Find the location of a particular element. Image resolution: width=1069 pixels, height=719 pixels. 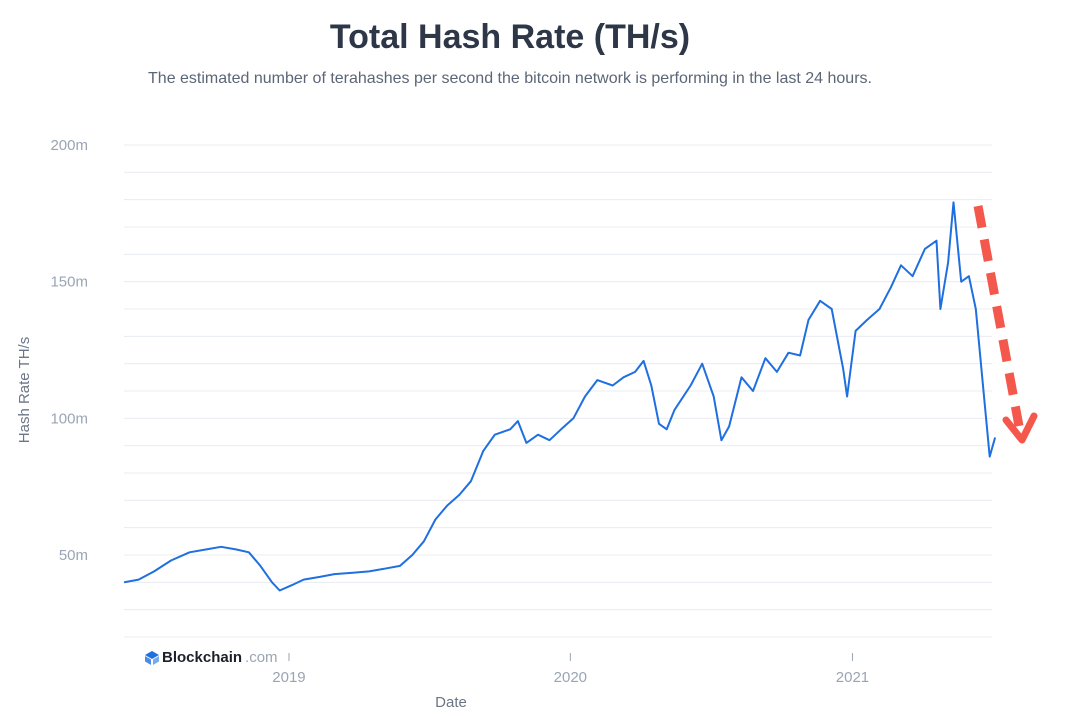

downtrend-arrow is located at coordinates (1005, 324).